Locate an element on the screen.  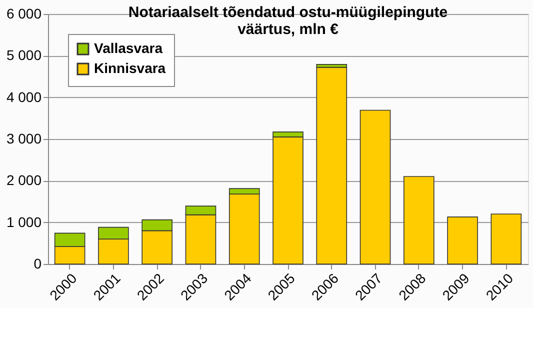
y-tick-label: 2 000 is located at coordinates (24, 180).